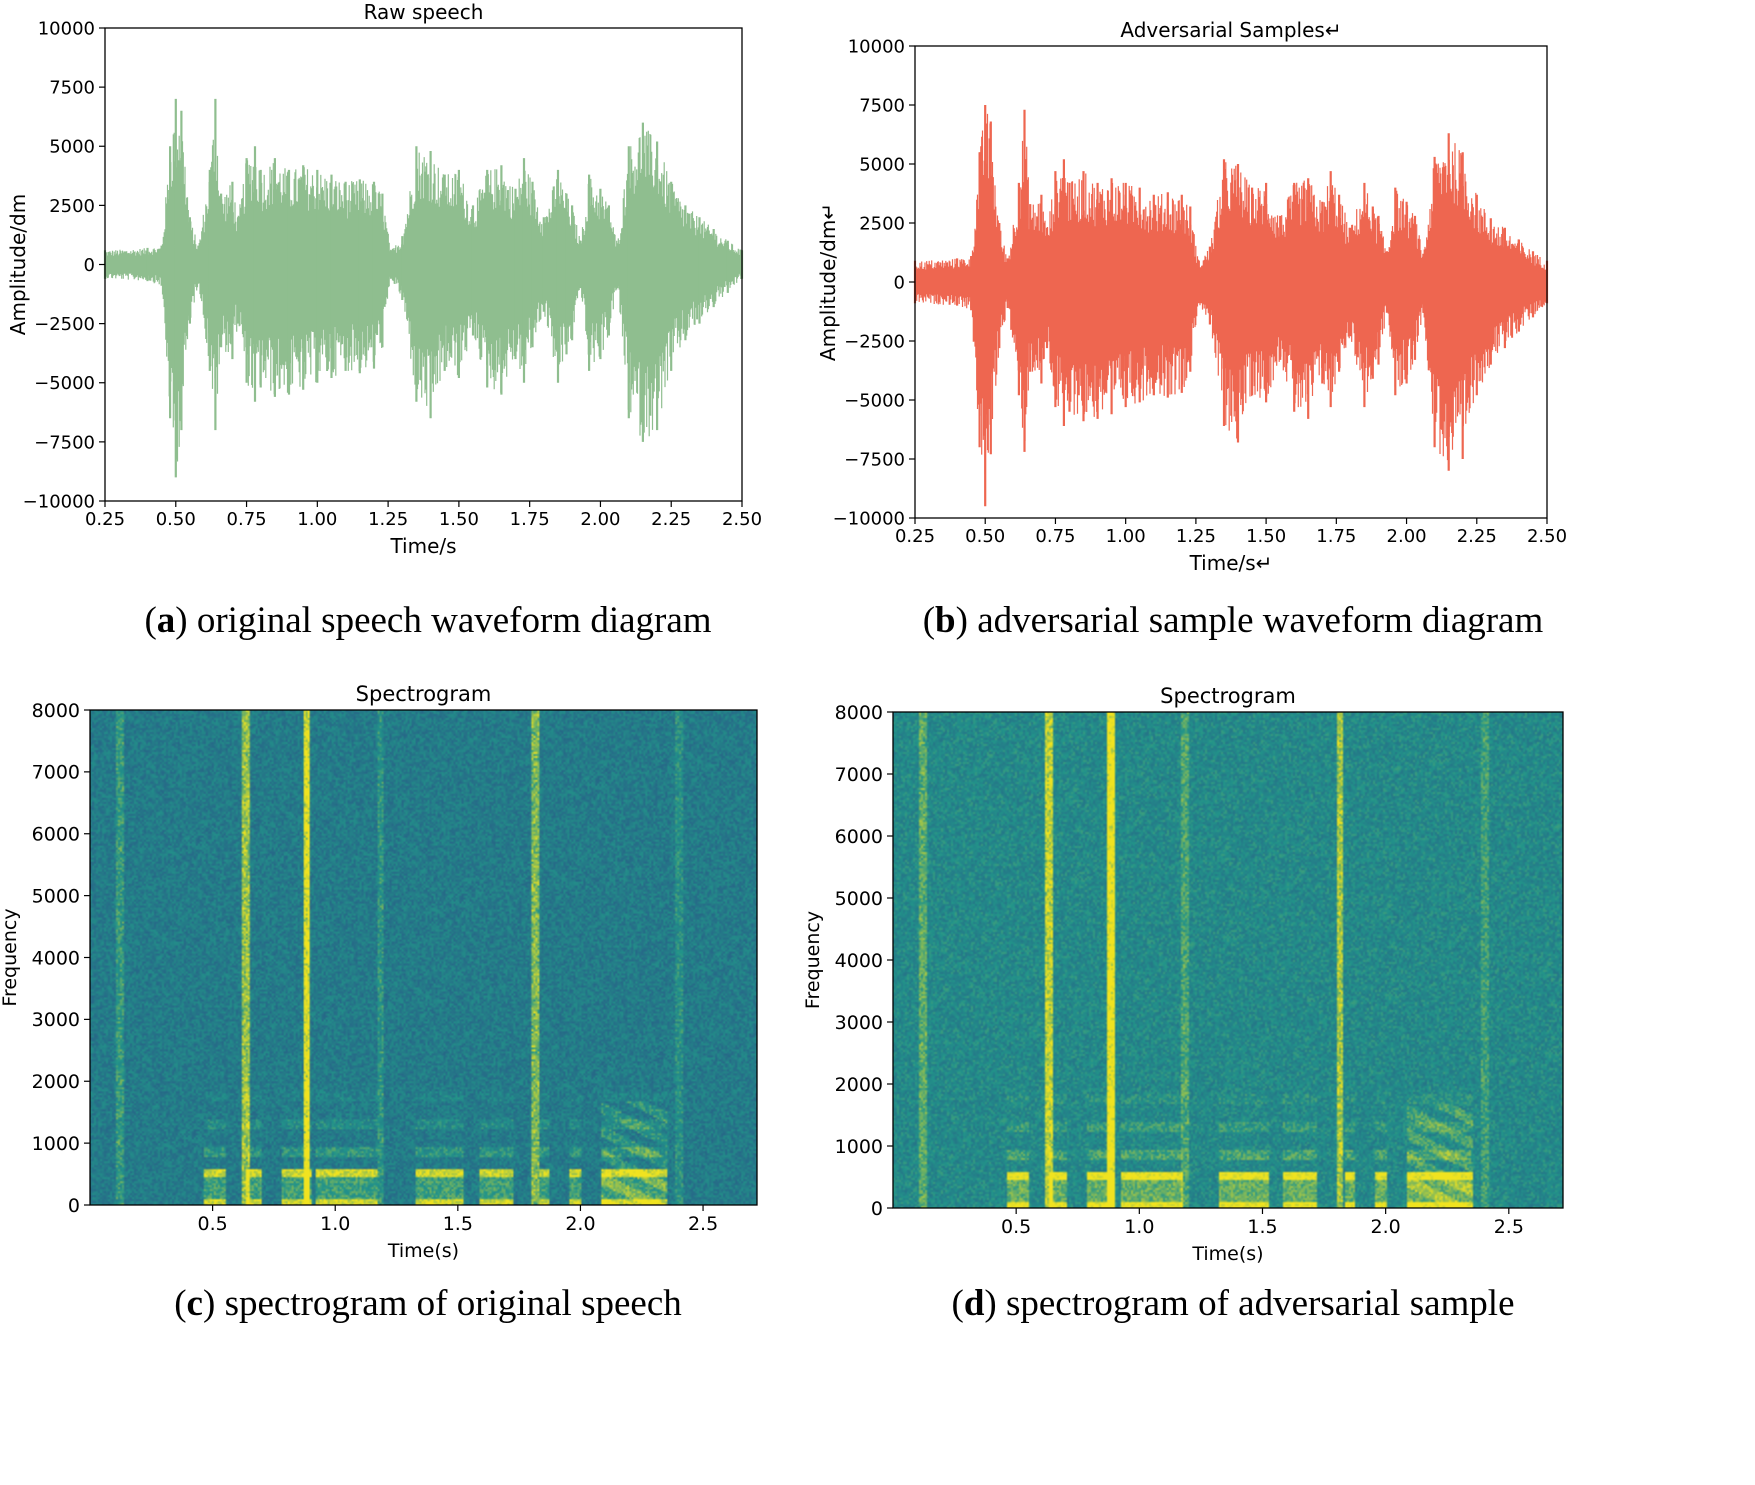  What do you see at coordinates (703, 1224) in the screenshot?
I see `x-tick-label-c: 2.5` at bounding box center [703, 1224].